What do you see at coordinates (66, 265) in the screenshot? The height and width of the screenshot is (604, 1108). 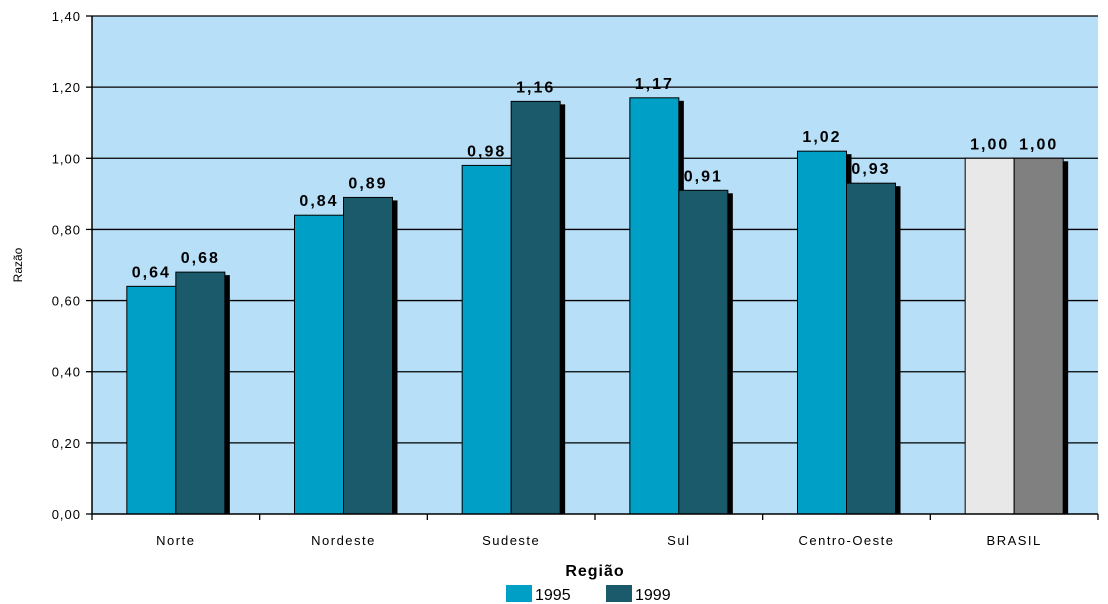 I see `y-tick-labels: 0,00 0,20 0,40 0,60 0,80 1,00 1,20 1,40` at bounding box center [66, 265].